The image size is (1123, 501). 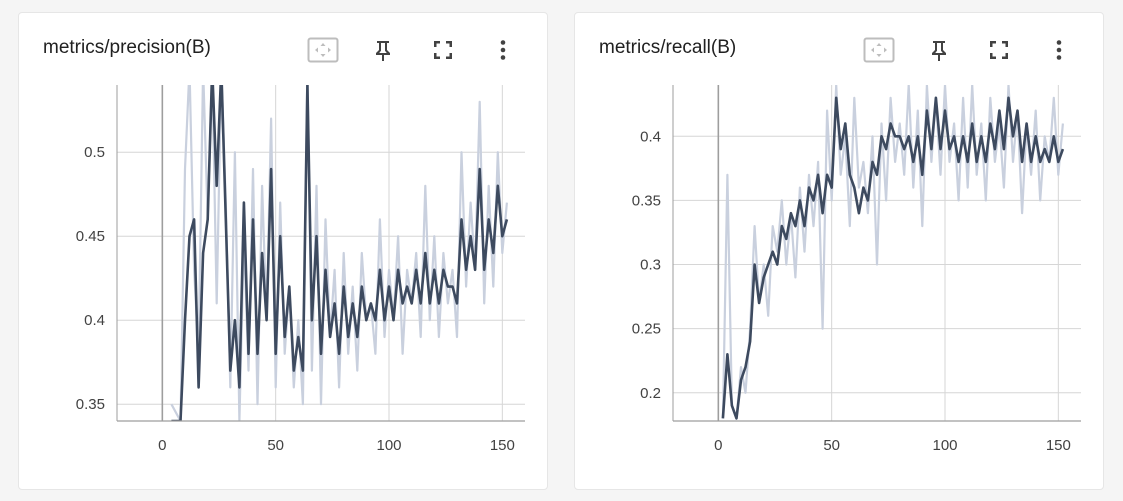 What do you see at coordinates (646, 329) in the screenshot?
I see `y-tick-label: 0.25` at bounding box center [646, 329].